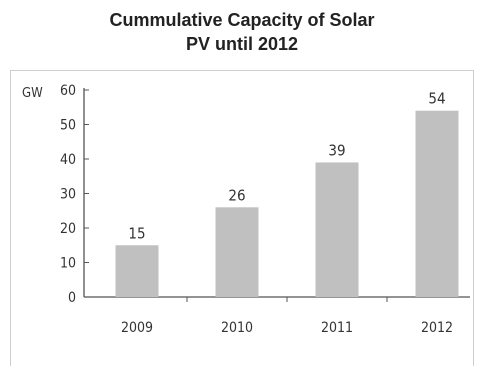 The width and height of the screenshot is (484, 368). Describe the element at coordinates (68, 264) in the screenshot. I see `y-tick-label-10: 10` at that location.